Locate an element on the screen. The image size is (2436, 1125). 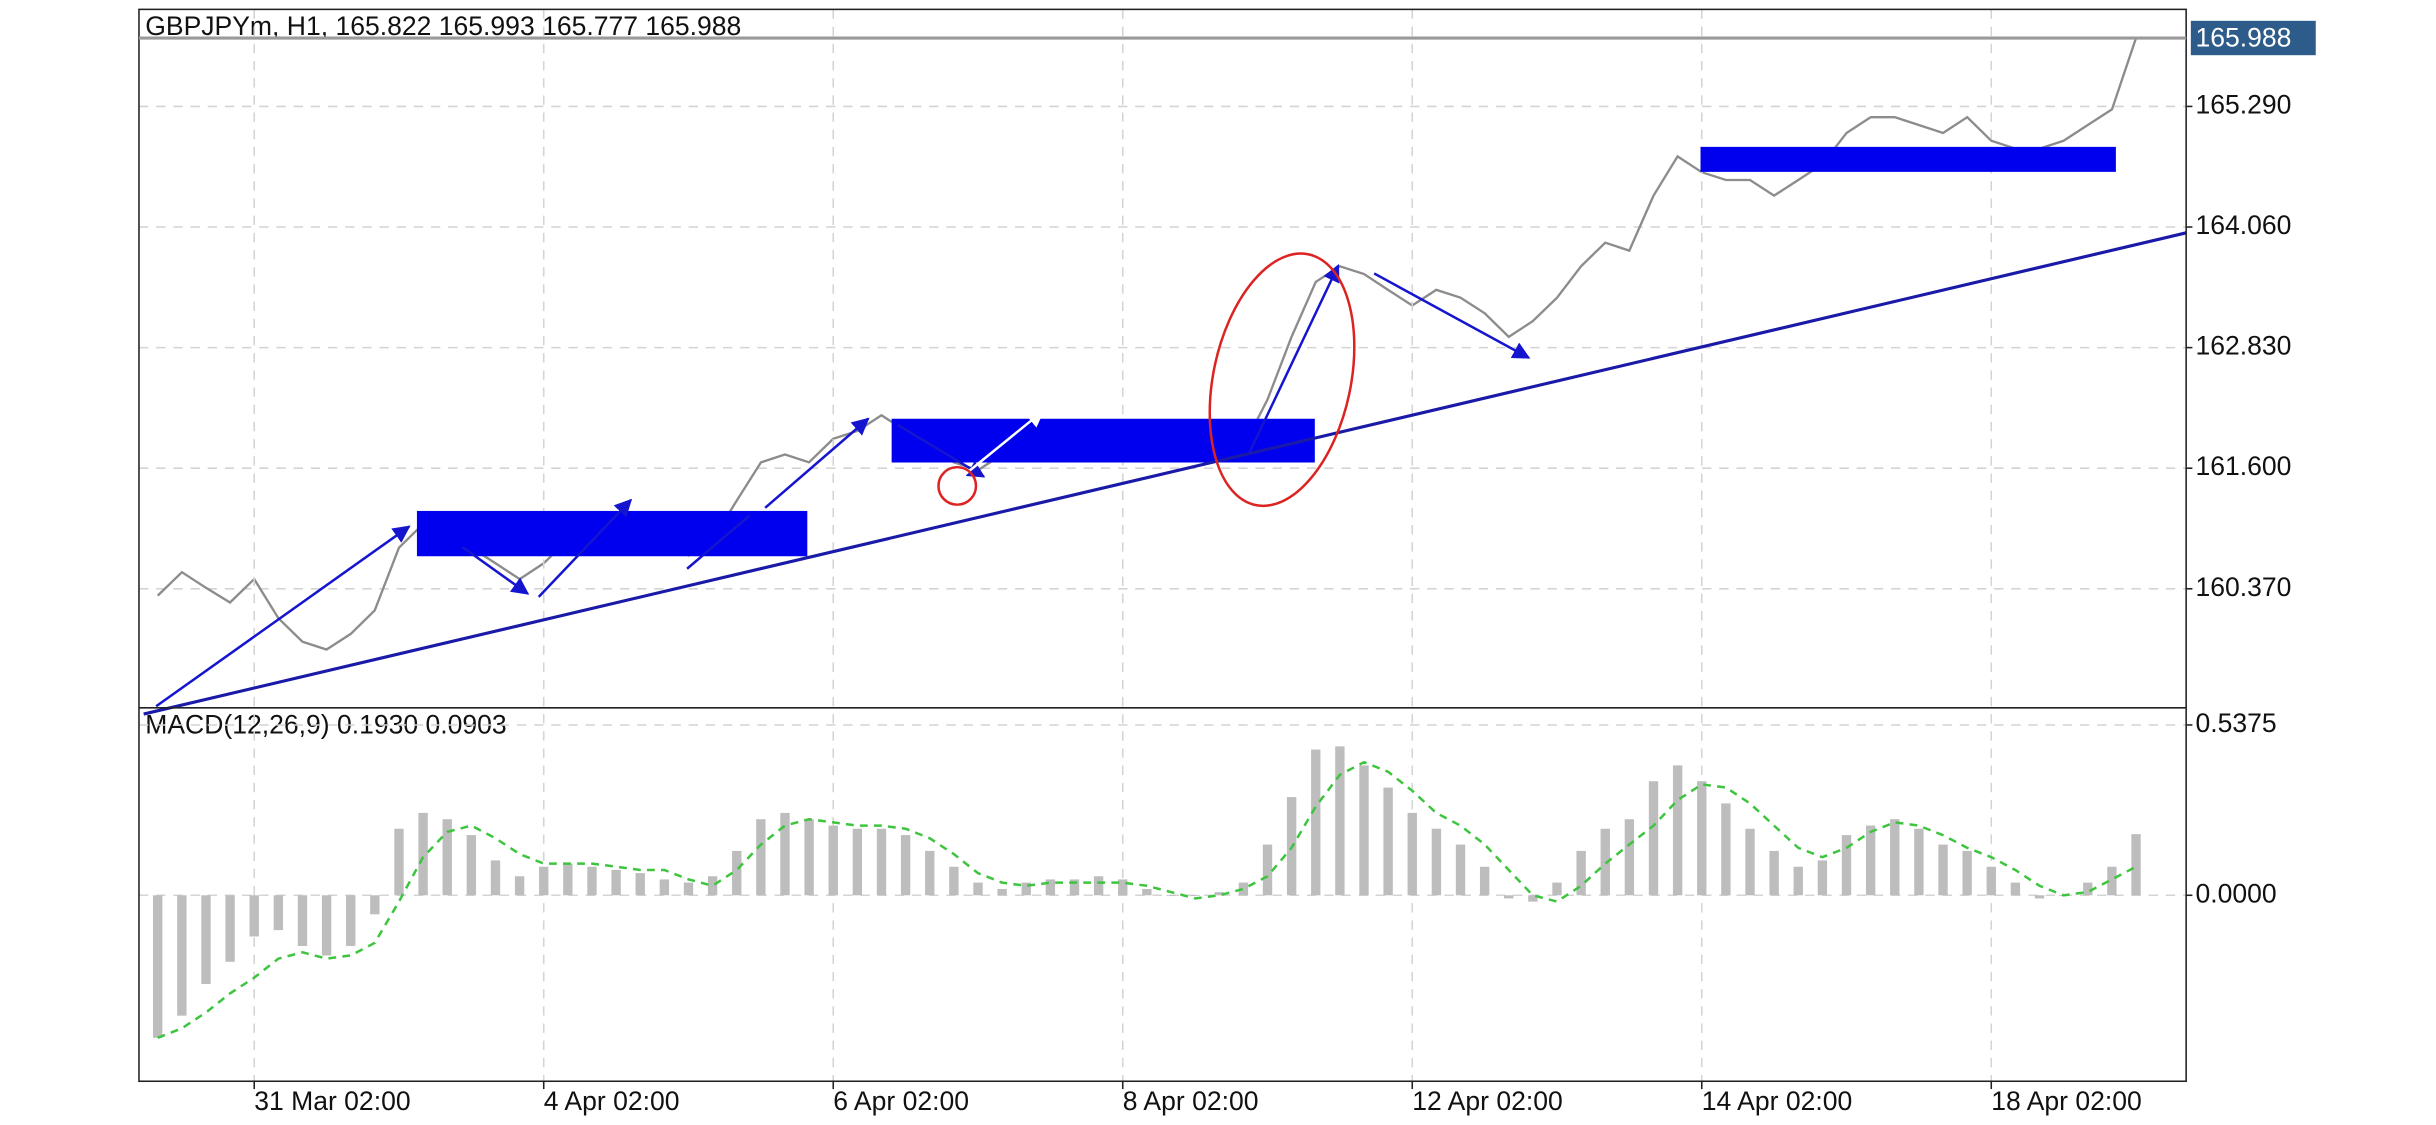
x-tick-label: 8 Apr 02:00 is located at coordinates (1191, 1101).